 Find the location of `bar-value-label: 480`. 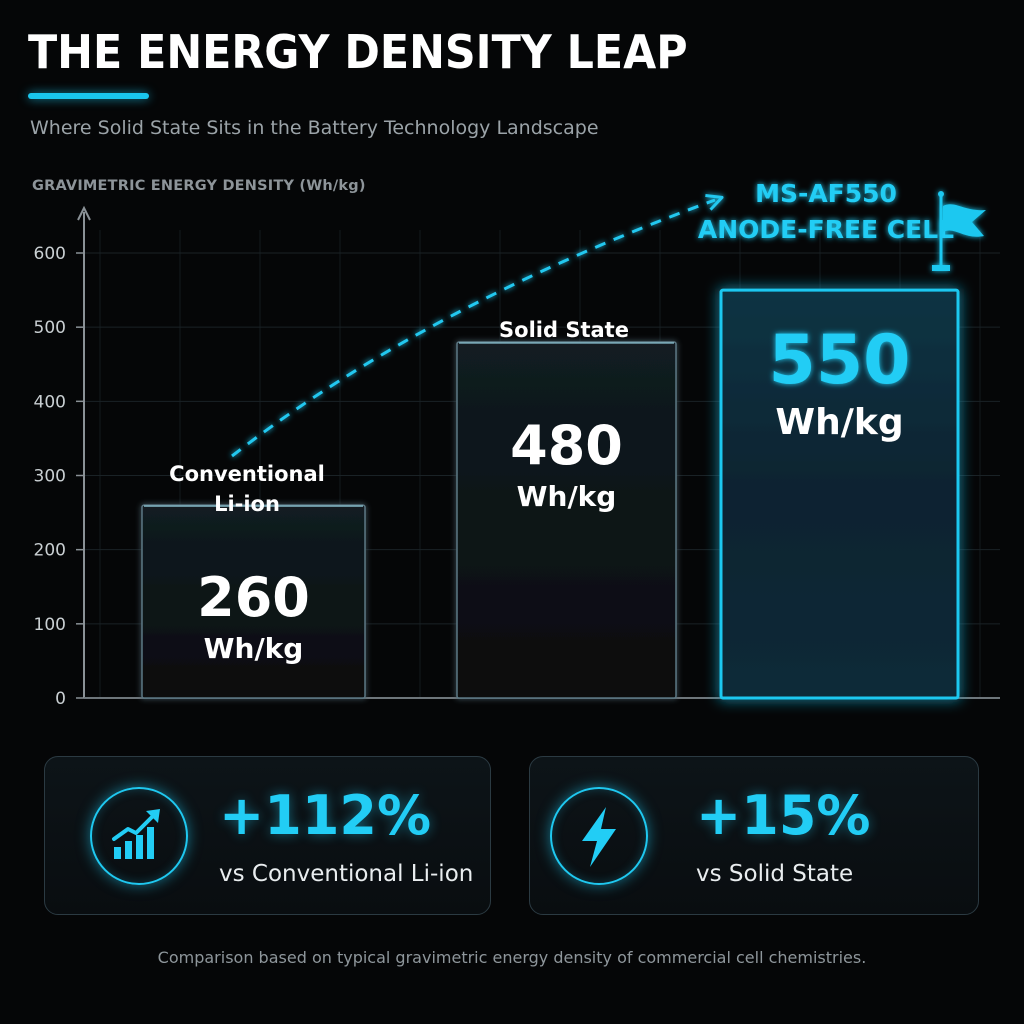

bar-value-label: 480 is located at coordinates (566, 445).